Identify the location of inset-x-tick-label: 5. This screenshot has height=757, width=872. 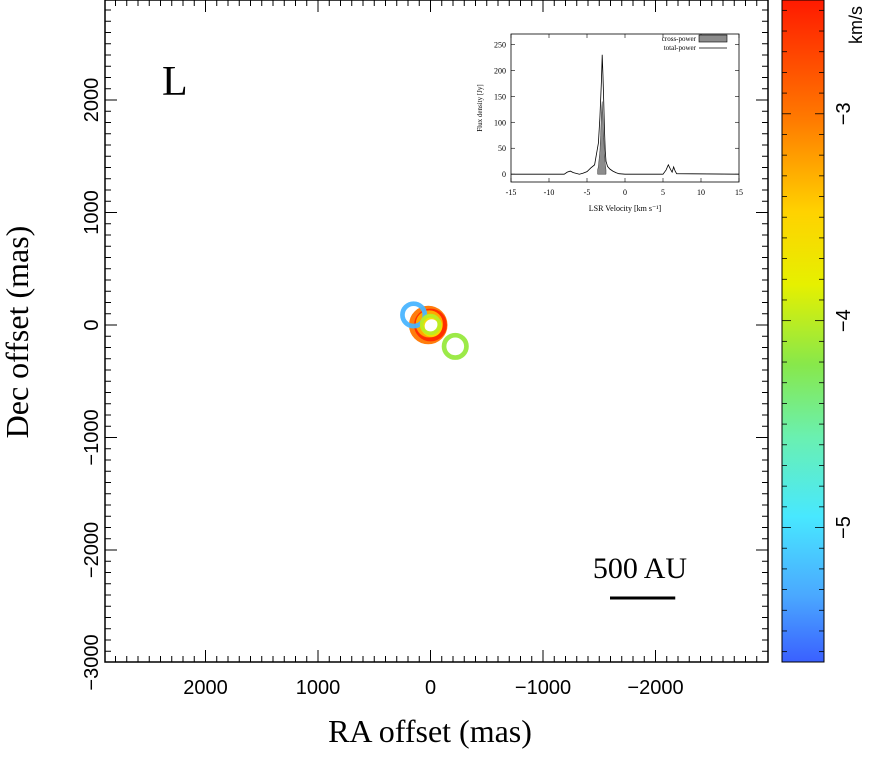
(663, 192).